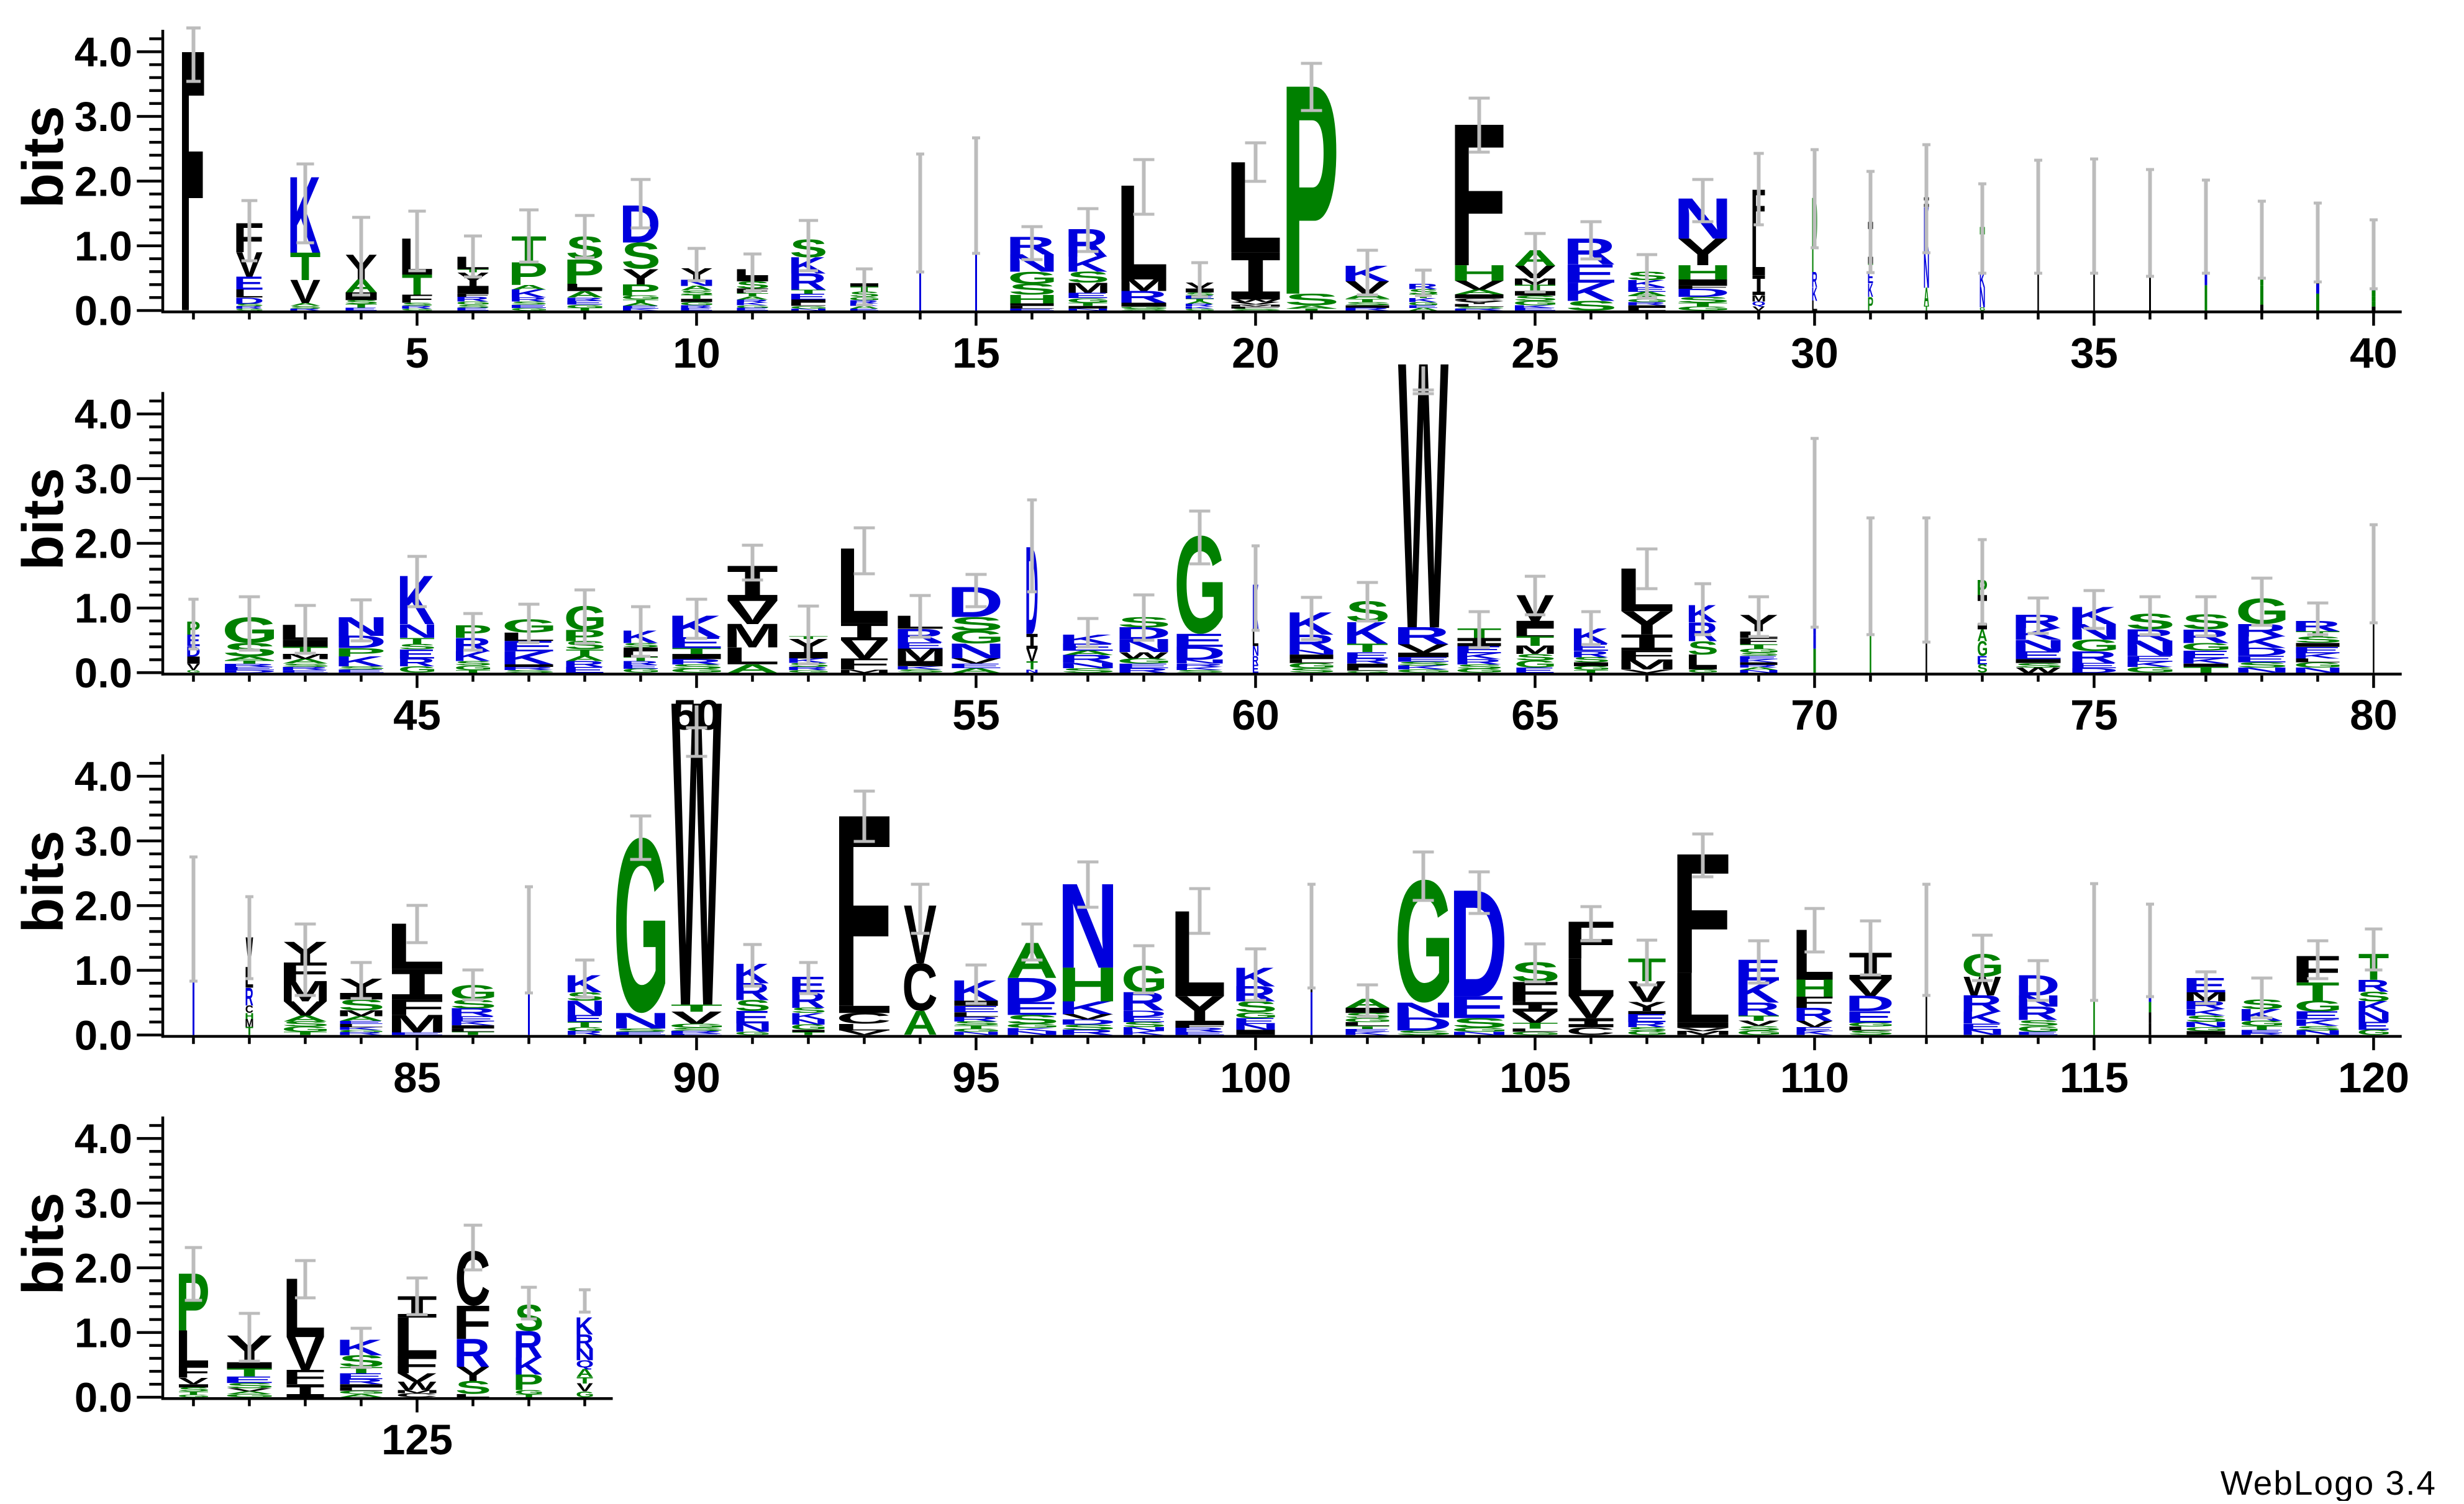 This screenshot has width=2464, height=1504. I want to click on svg-text: 35, so click(2094, 353).